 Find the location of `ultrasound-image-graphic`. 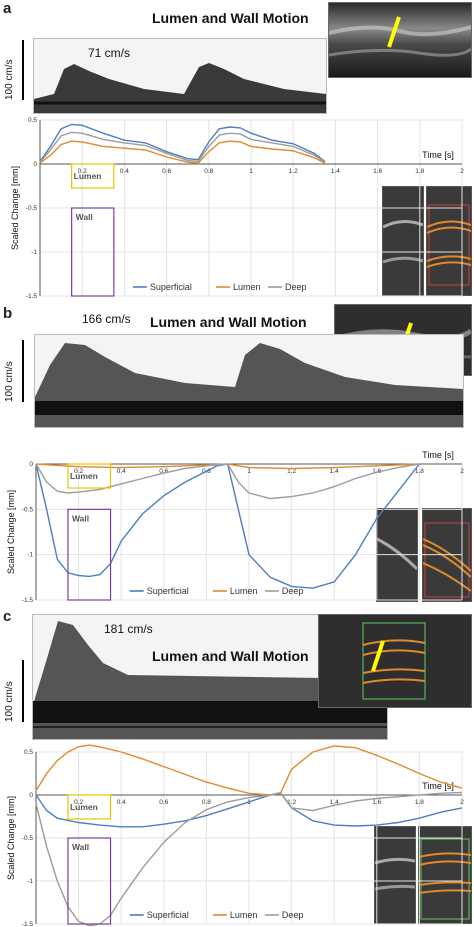

ultrasound-image-graphic is located at coordinates (400, 40).